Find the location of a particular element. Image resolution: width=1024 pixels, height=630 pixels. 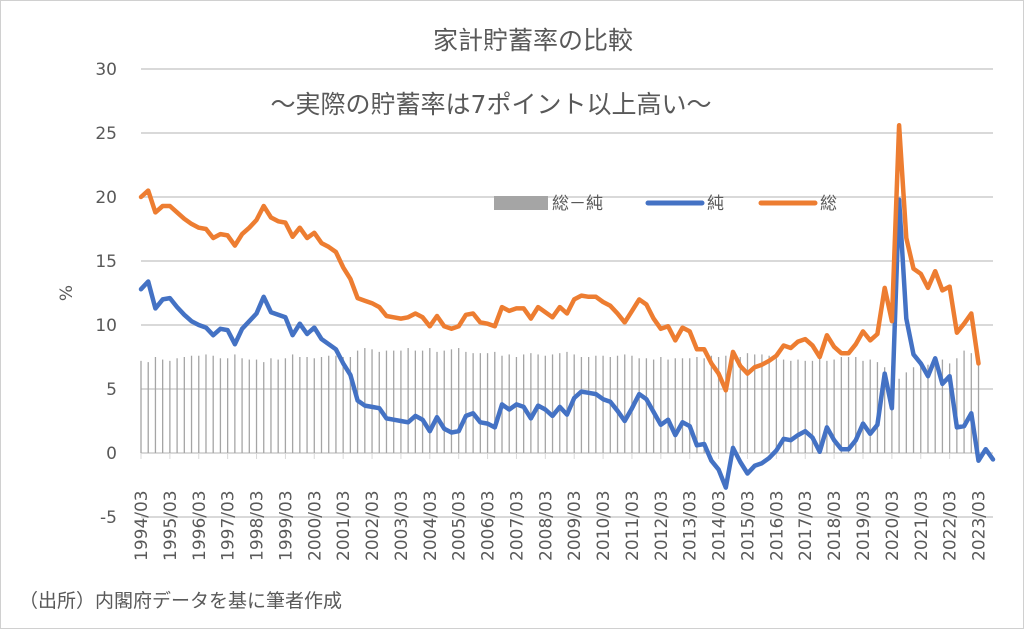

y-tick-label: 10 is located at coordinates (106, 326).